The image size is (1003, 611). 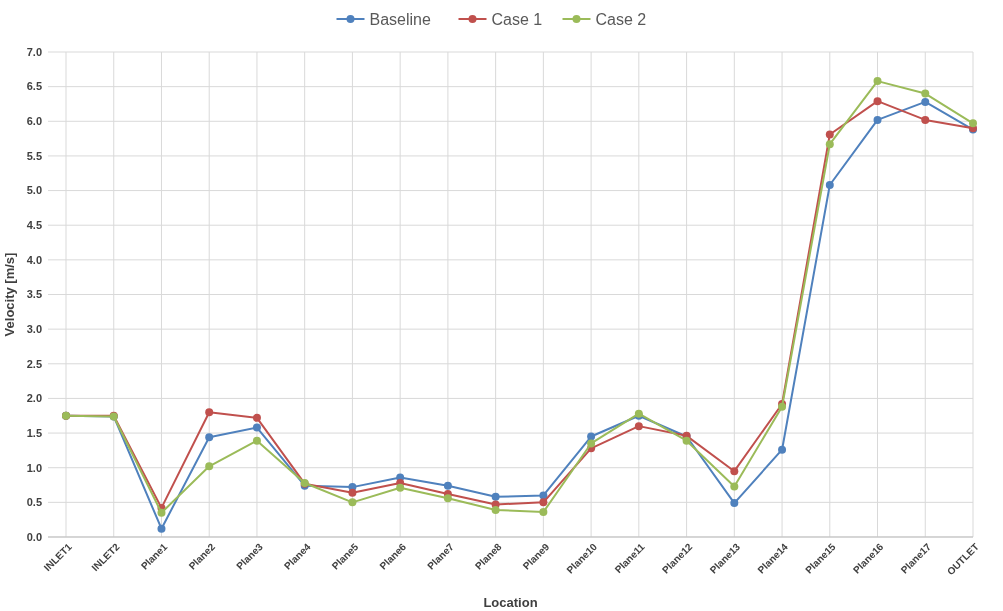 What do you see at coordinates (34, 502) in the screenshot?
I see `y-tick-label: 0.5` at bounding box center [34, 502].